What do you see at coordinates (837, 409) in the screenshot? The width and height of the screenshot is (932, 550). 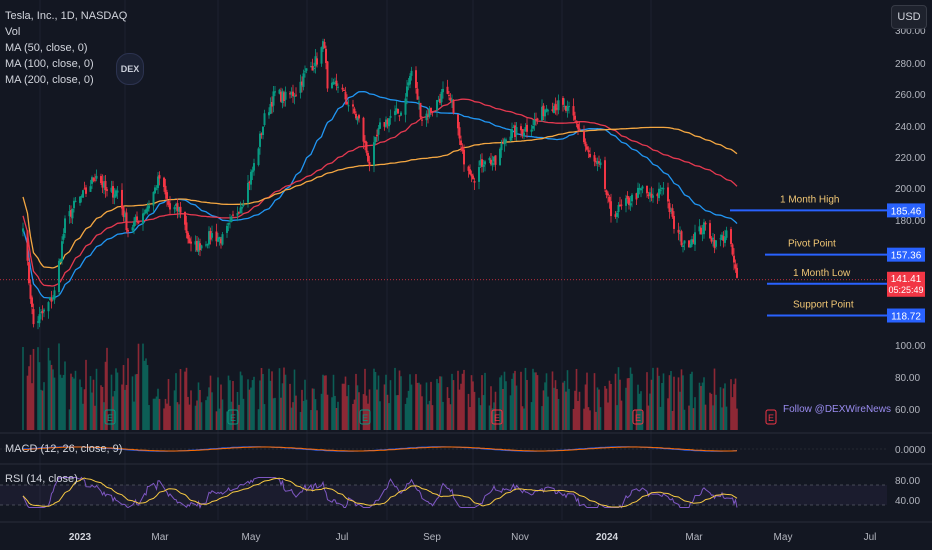 I see `watermark-text: Follow @DEXWireNews` at bounding box center [837, 409].